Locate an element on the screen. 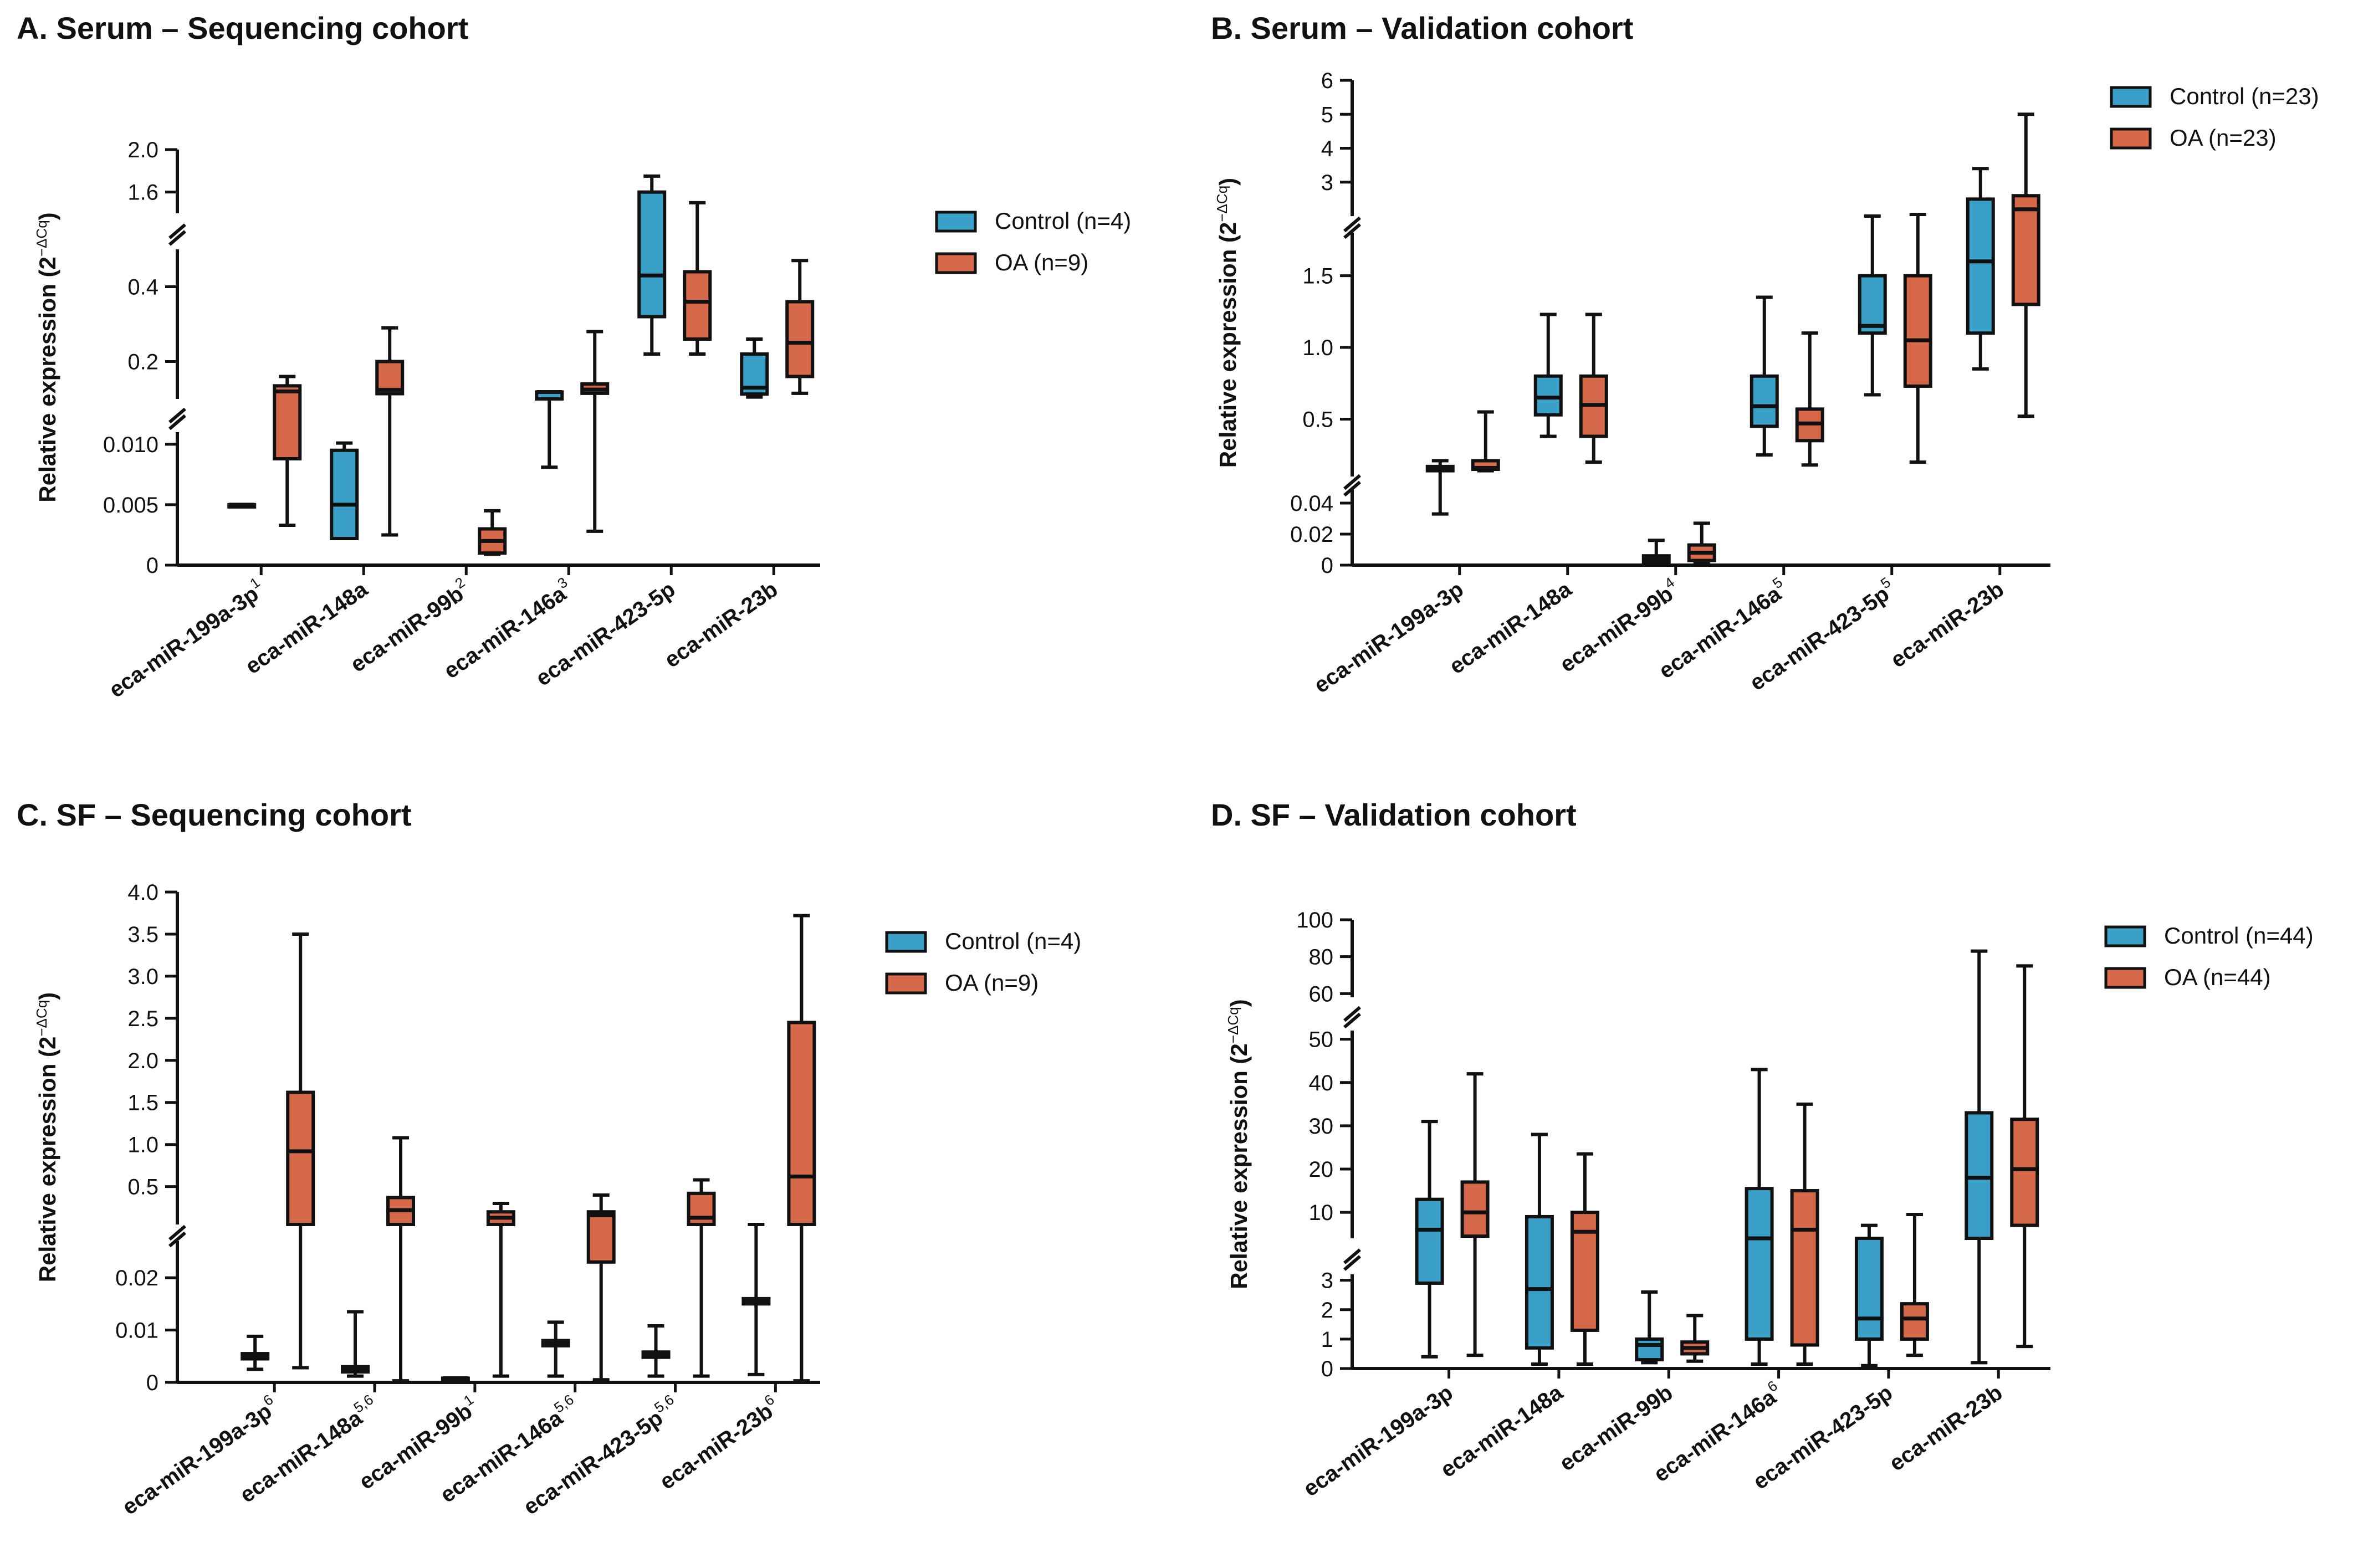 The image size is (2358, 1568). y-tick-label: 3 is located at coordinates (1327, 1281).